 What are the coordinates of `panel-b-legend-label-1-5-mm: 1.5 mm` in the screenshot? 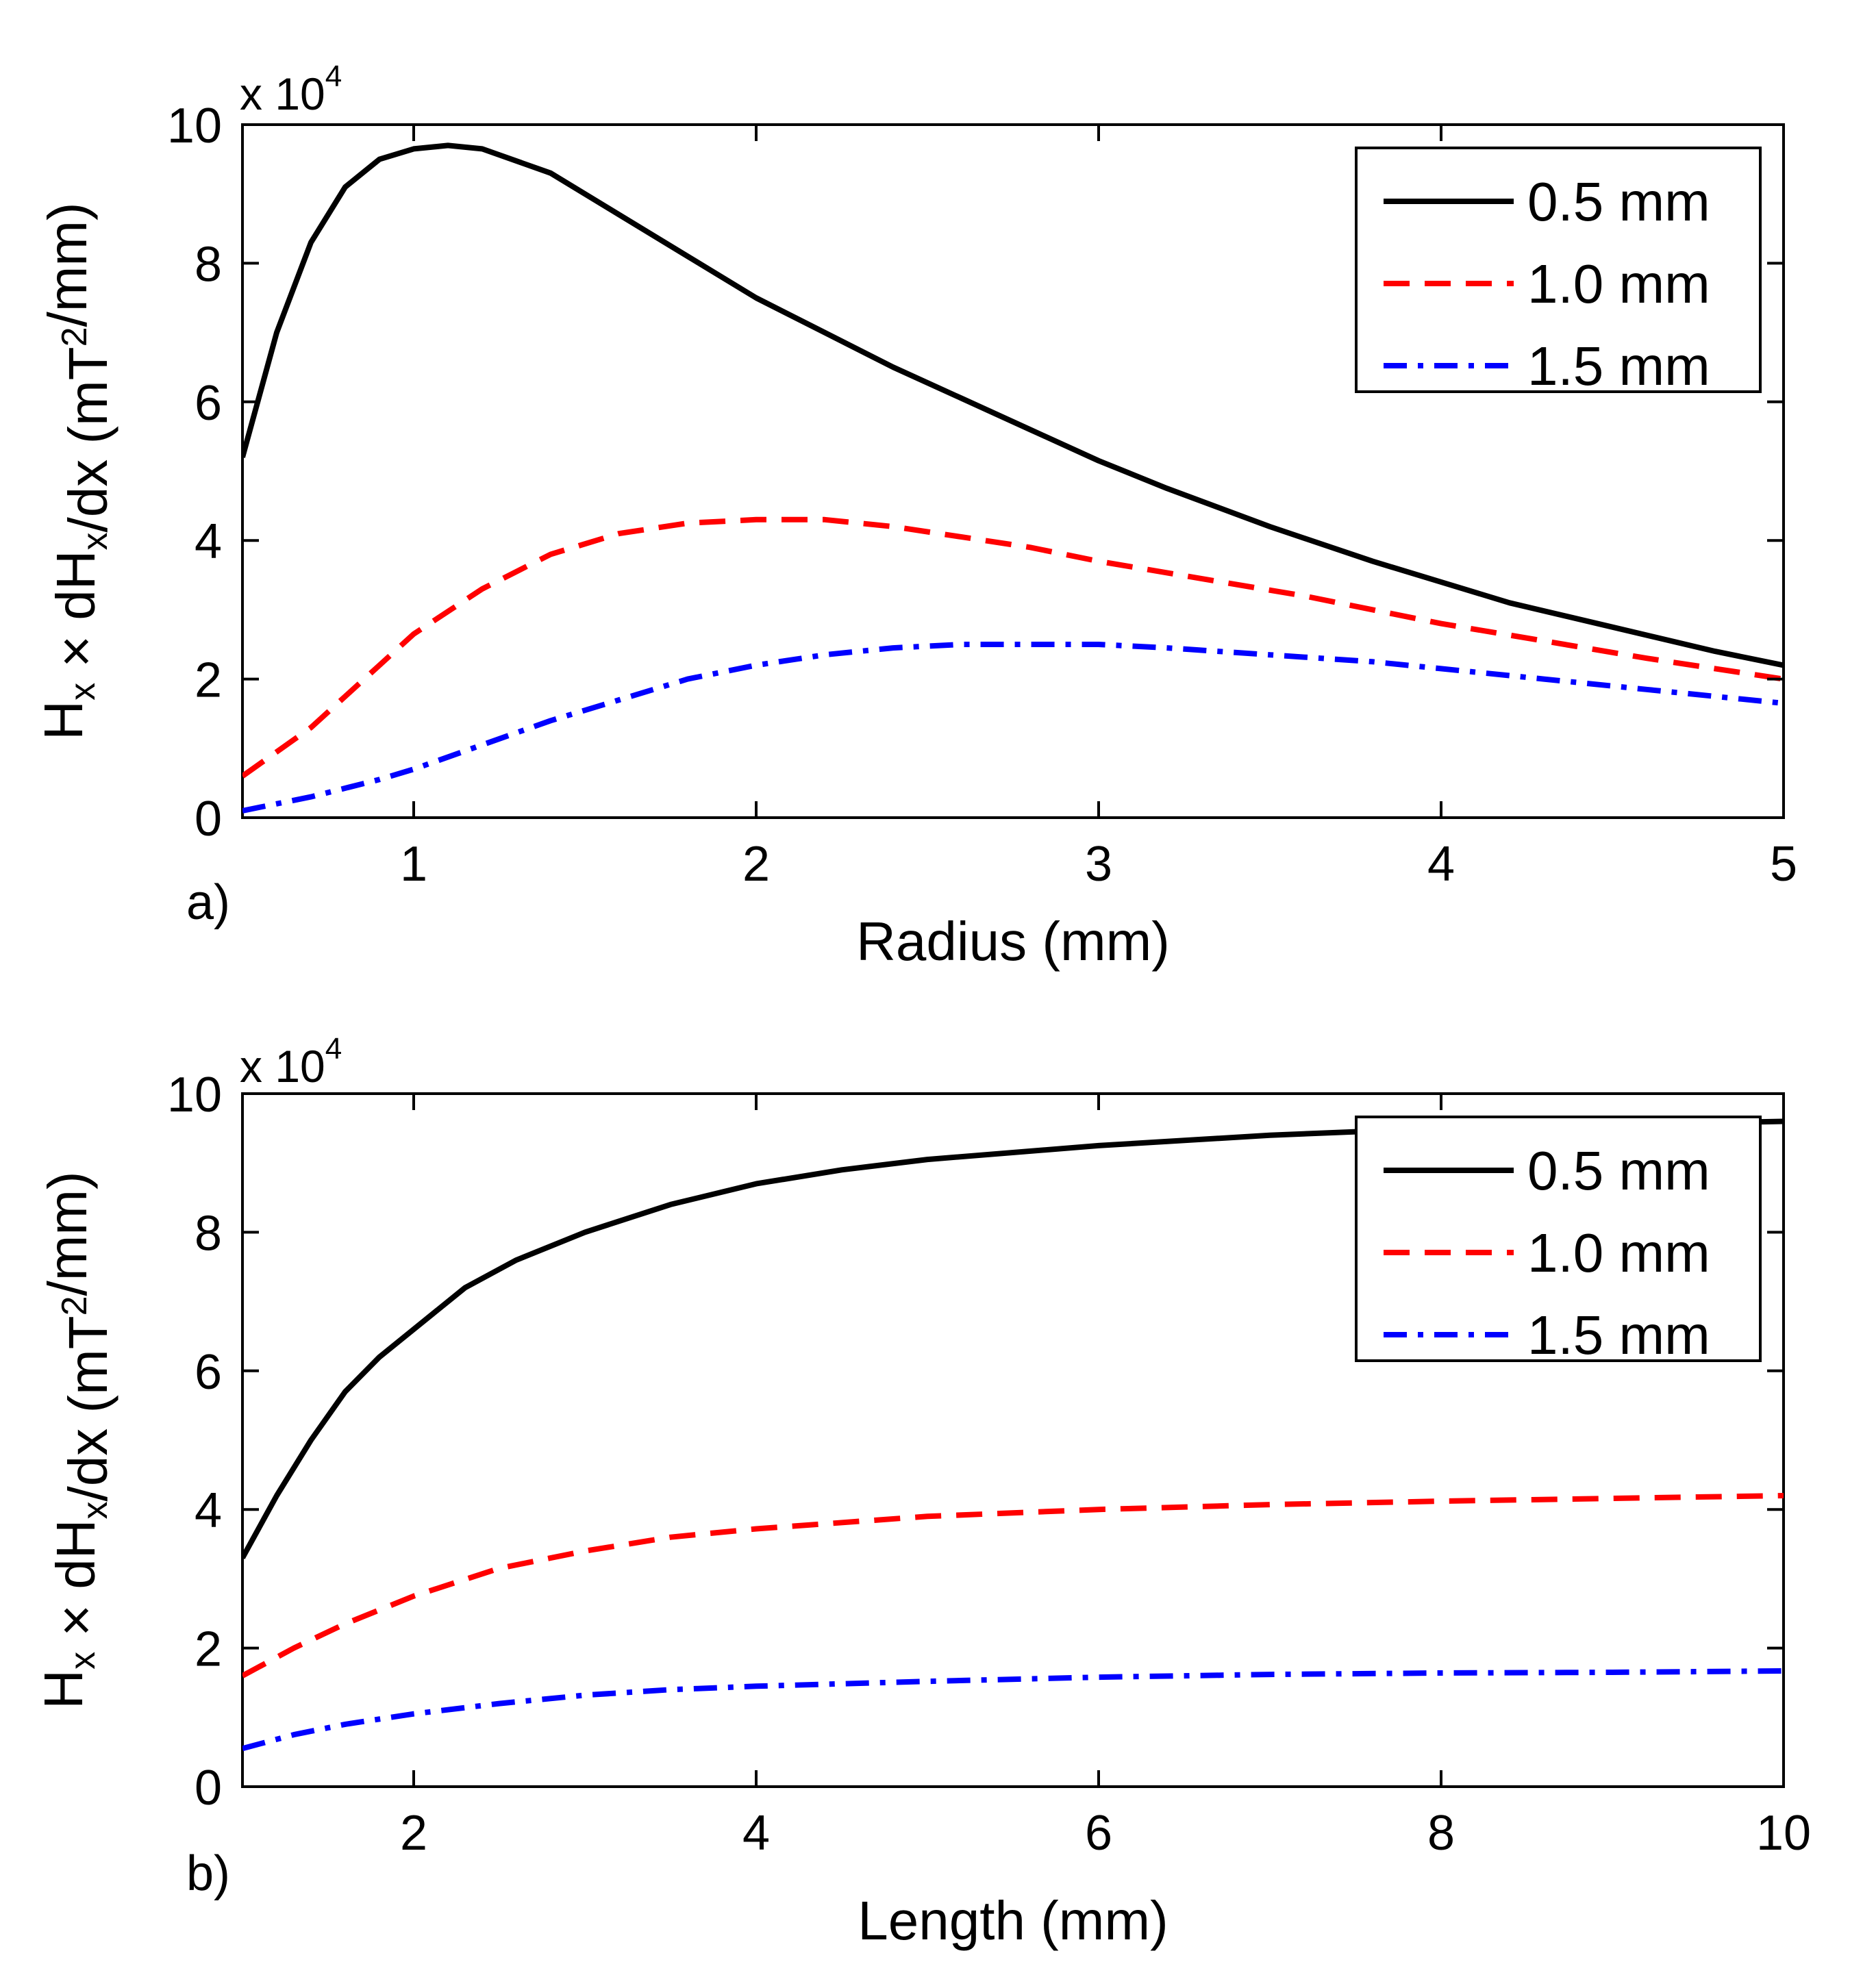 It's located at (1618, 1335).